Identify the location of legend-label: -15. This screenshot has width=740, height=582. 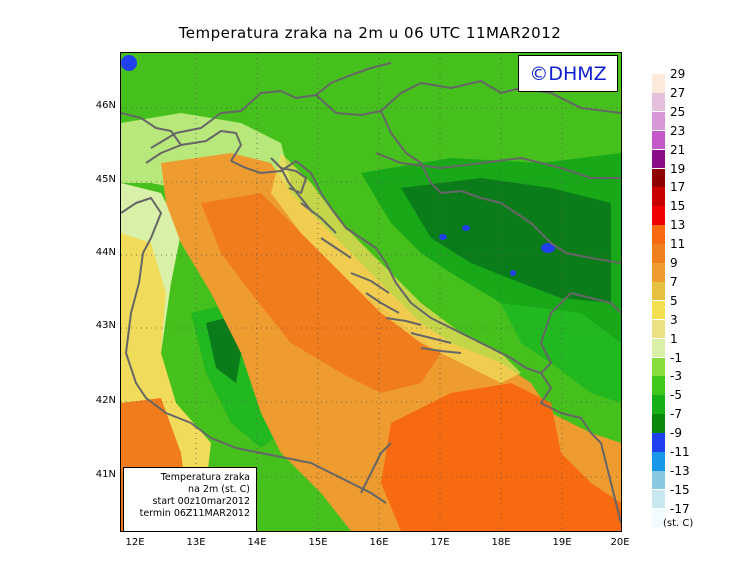
(680, 489).